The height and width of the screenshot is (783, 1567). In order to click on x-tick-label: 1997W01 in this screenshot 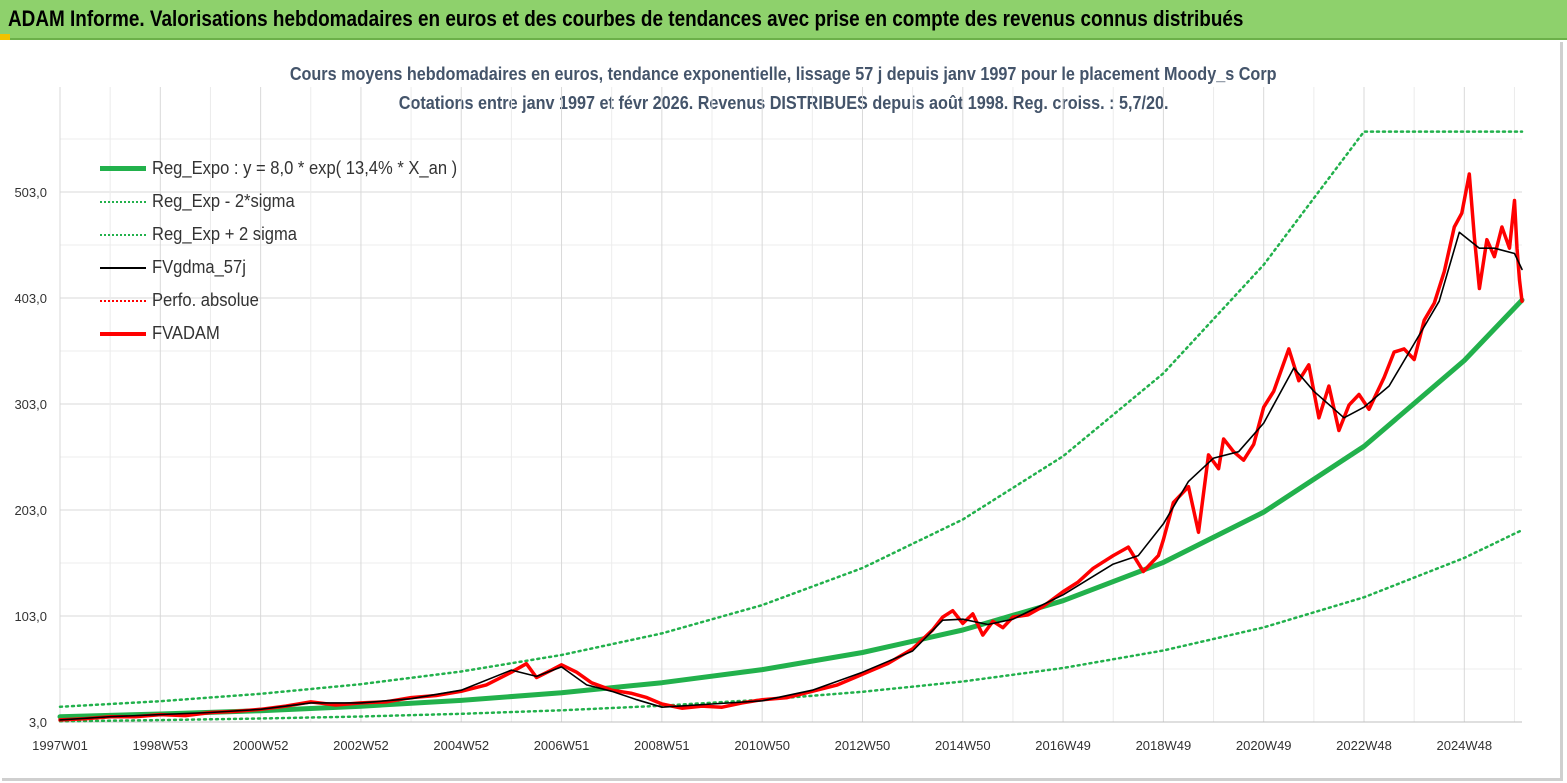, I will do `click(60, 745)`.